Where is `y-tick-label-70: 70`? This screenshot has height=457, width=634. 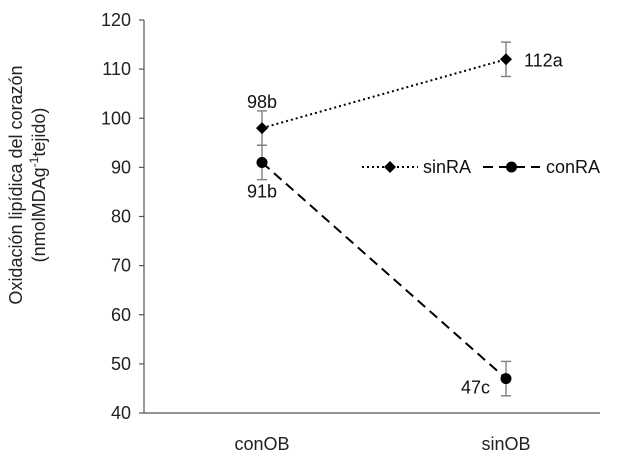
y-tick-label-70: 70 is located at coordinates (121, 266).